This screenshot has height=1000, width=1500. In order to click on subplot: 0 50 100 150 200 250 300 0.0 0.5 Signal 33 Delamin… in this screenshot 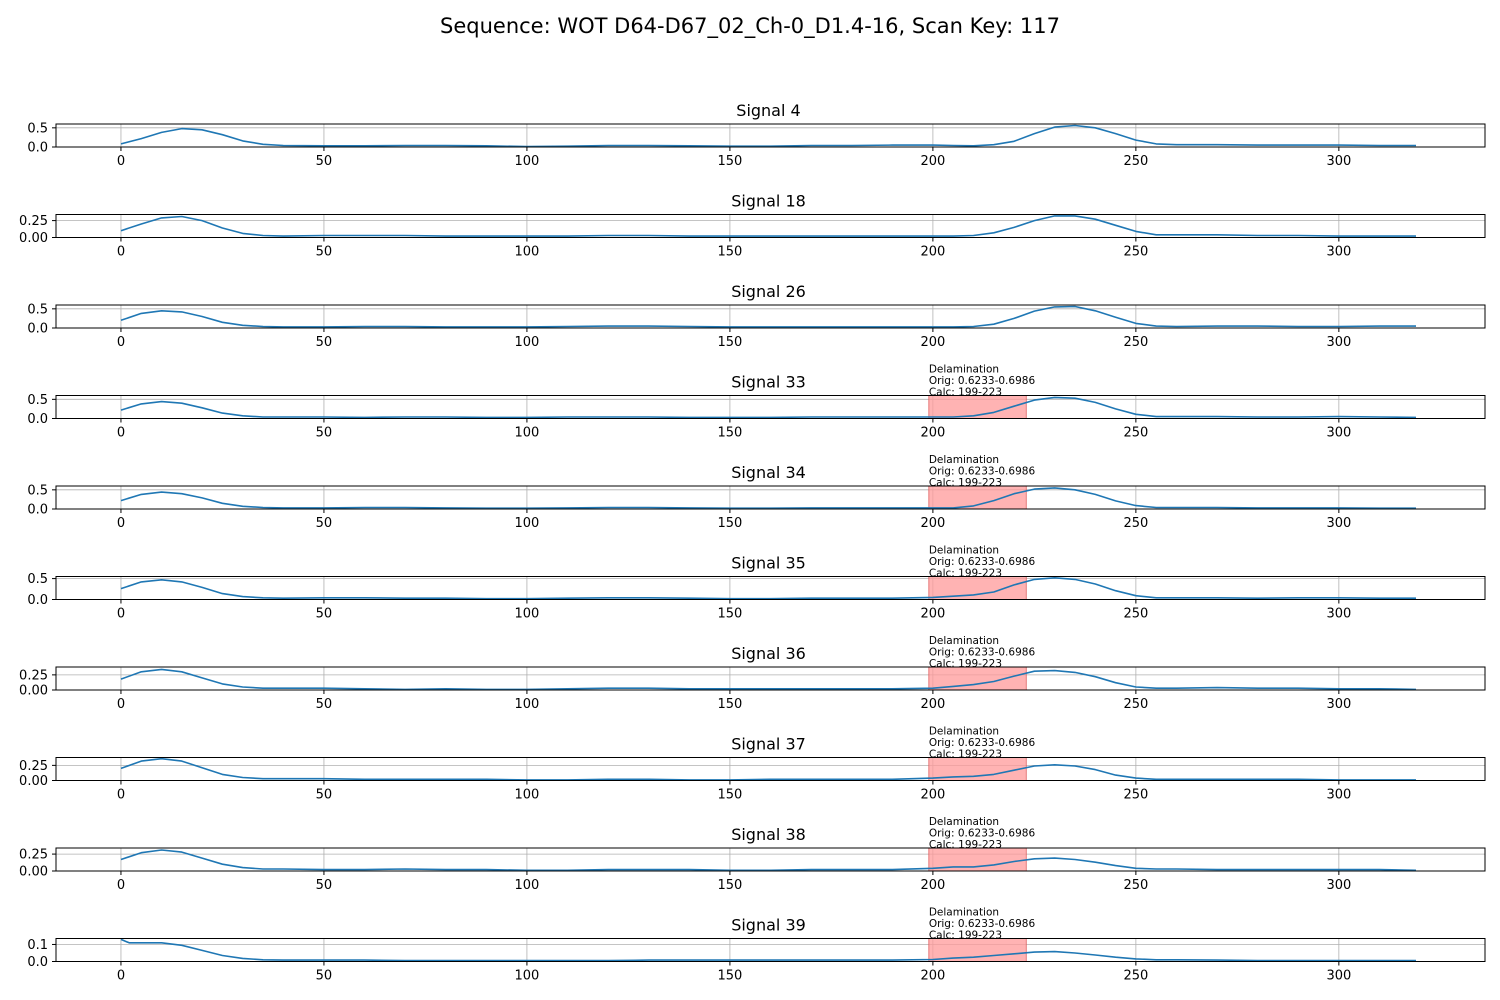, I will do `click(756, 402)`.